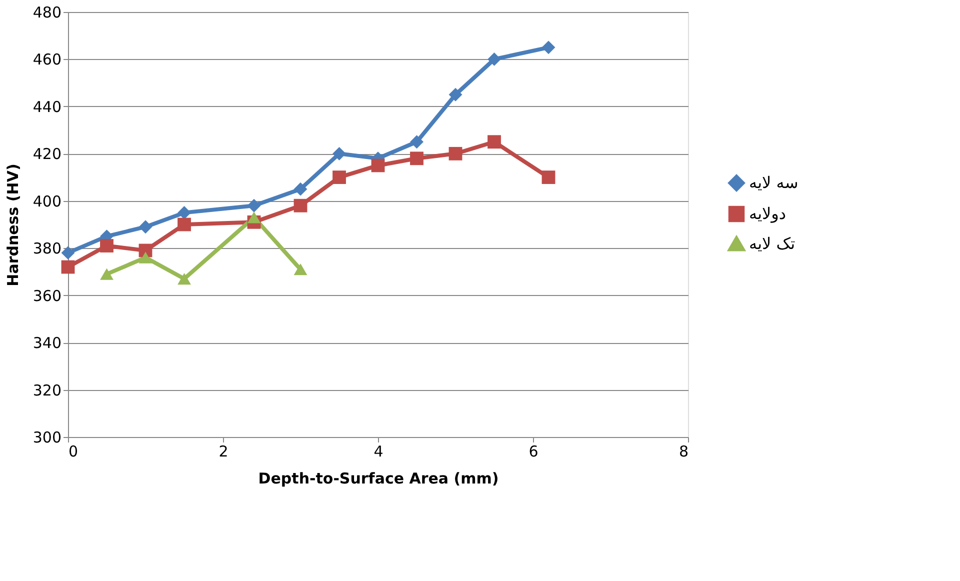  Describe the element at coordinates (47, 59) in the screenshot. I see `y-tick-label: 460` at that location.